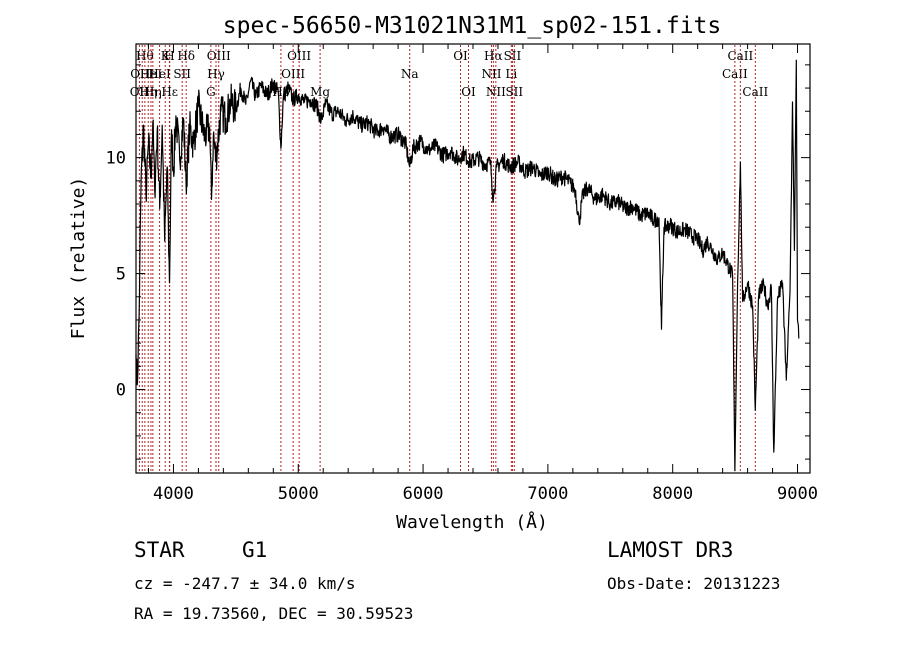  What do you see at coordinates (670, 550) in the screenshot?
I see `survey-name: LAMOST DR3` at bounding box center [670, 550].